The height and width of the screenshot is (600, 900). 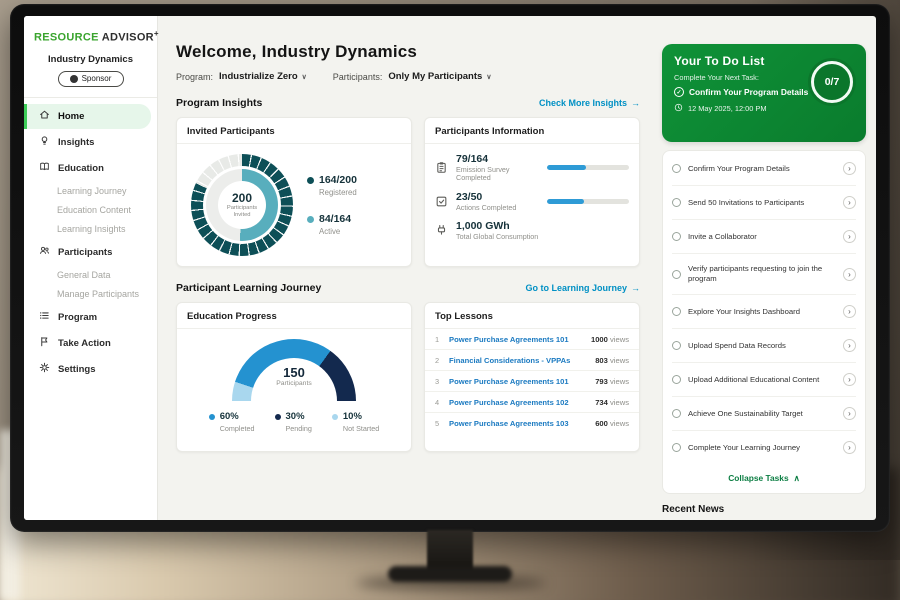 I want to click on sidebar-item-general-data: General Data, so click(x=84, y=275).